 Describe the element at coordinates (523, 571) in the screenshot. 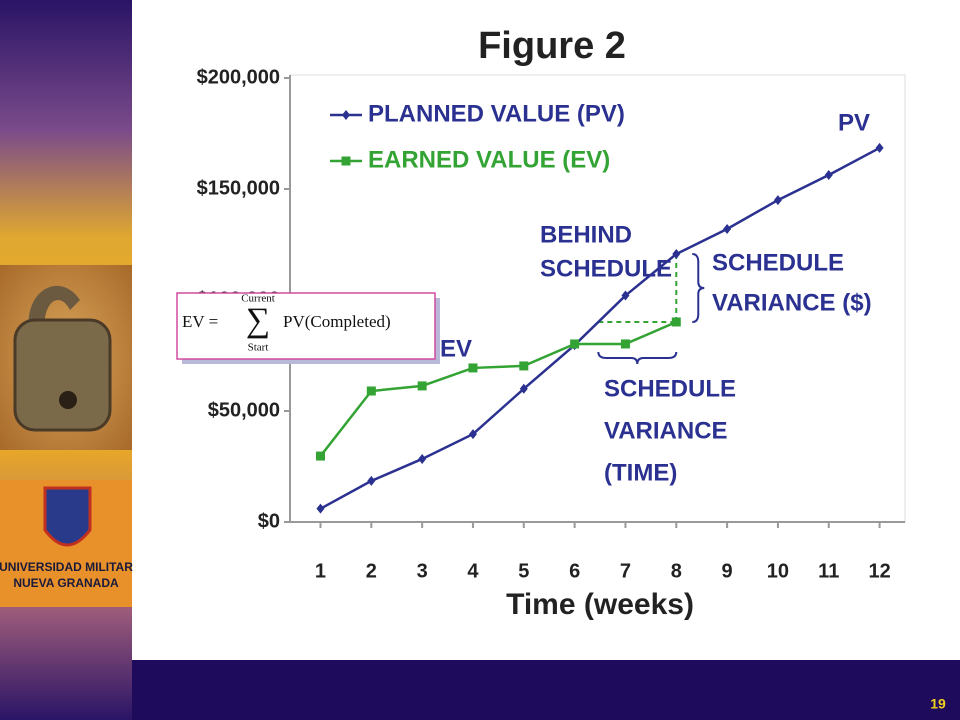

I see `x-tick-label: 5` at that location.